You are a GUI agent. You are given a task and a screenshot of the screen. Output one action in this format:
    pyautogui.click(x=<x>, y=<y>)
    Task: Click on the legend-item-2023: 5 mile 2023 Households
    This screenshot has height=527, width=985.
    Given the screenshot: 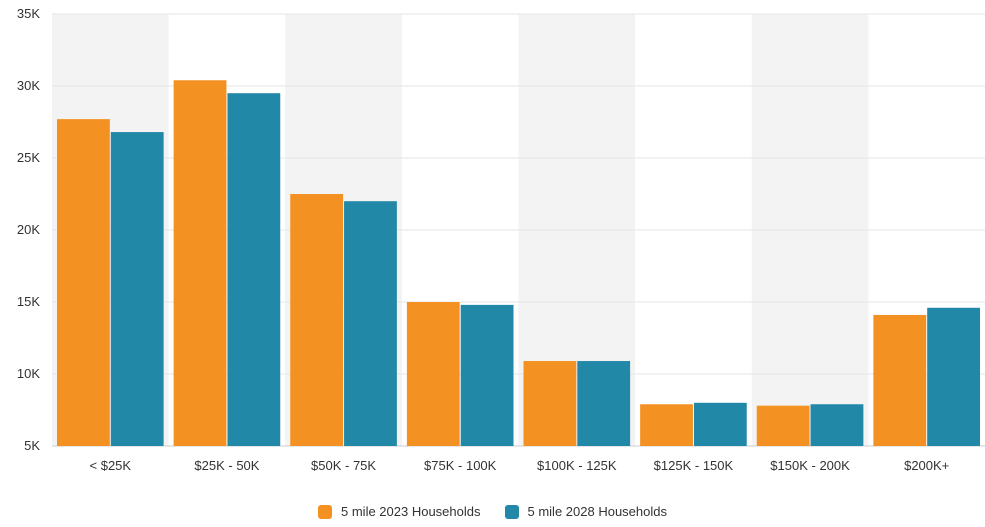 What is the action you would take?
    pyautogui.click(x=399, y=511)
    